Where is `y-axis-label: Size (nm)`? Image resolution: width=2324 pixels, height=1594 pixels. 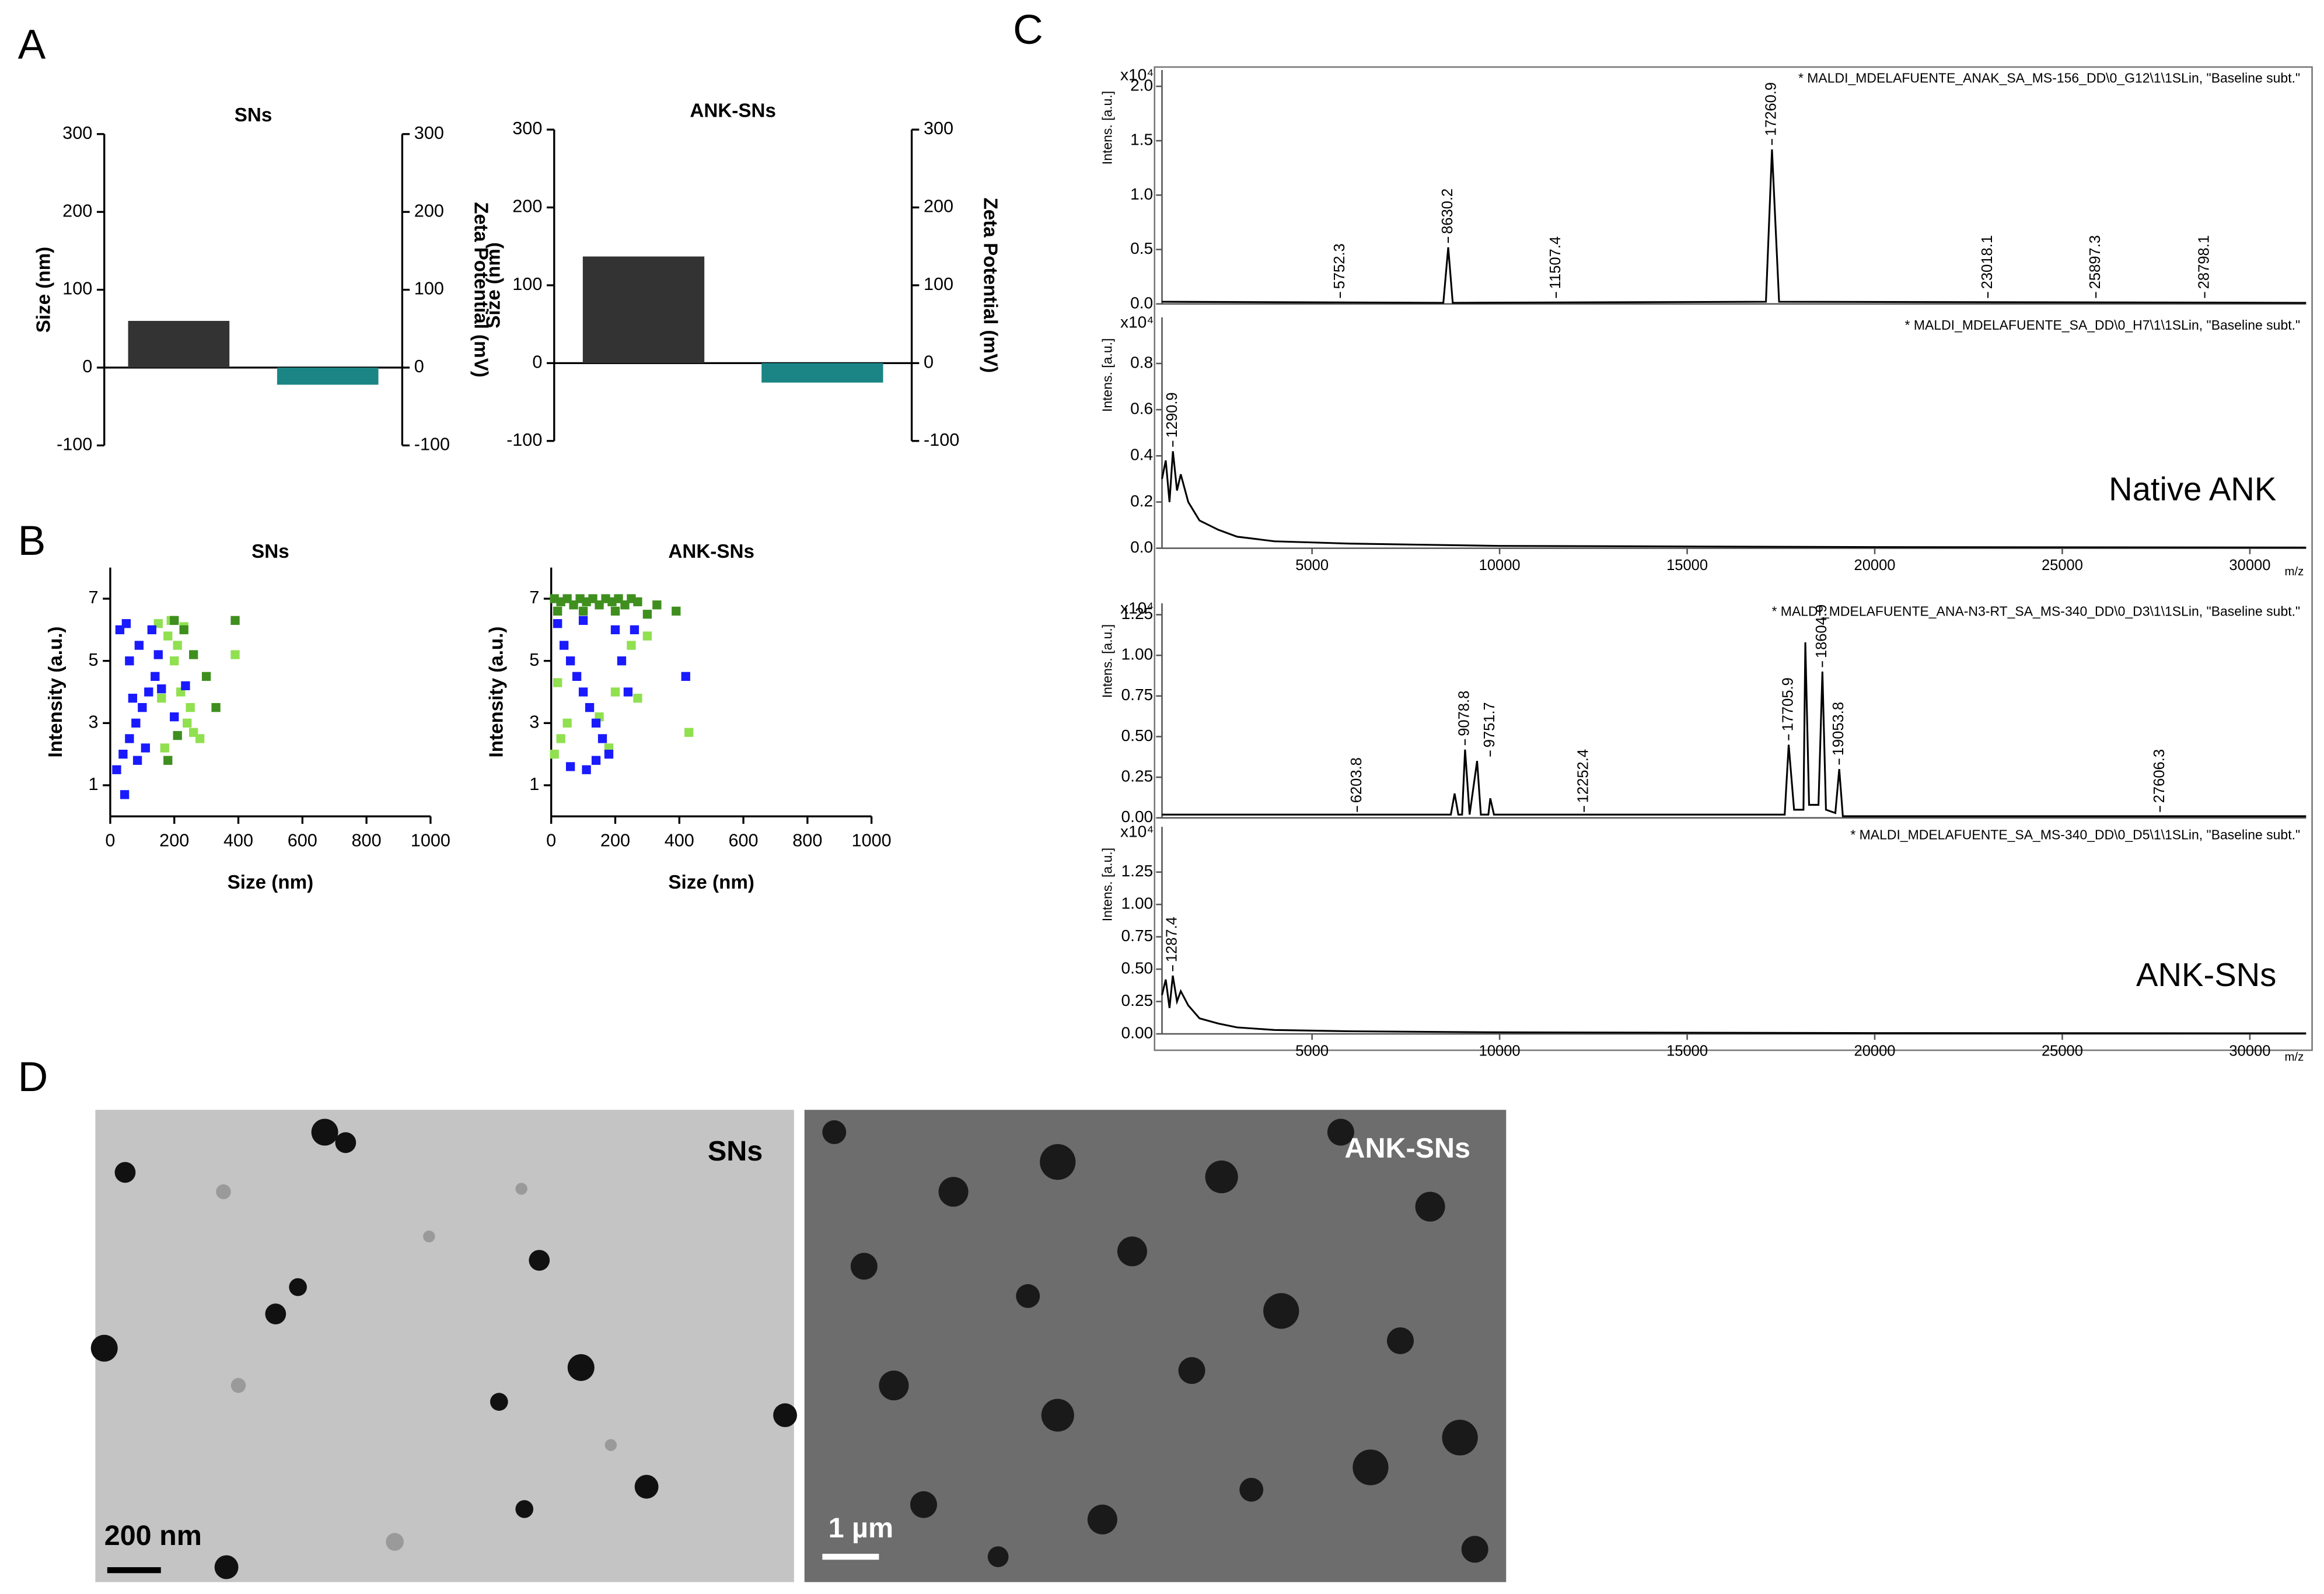
y-axis-label: Size (nm) is located at coordinates (493, 285).